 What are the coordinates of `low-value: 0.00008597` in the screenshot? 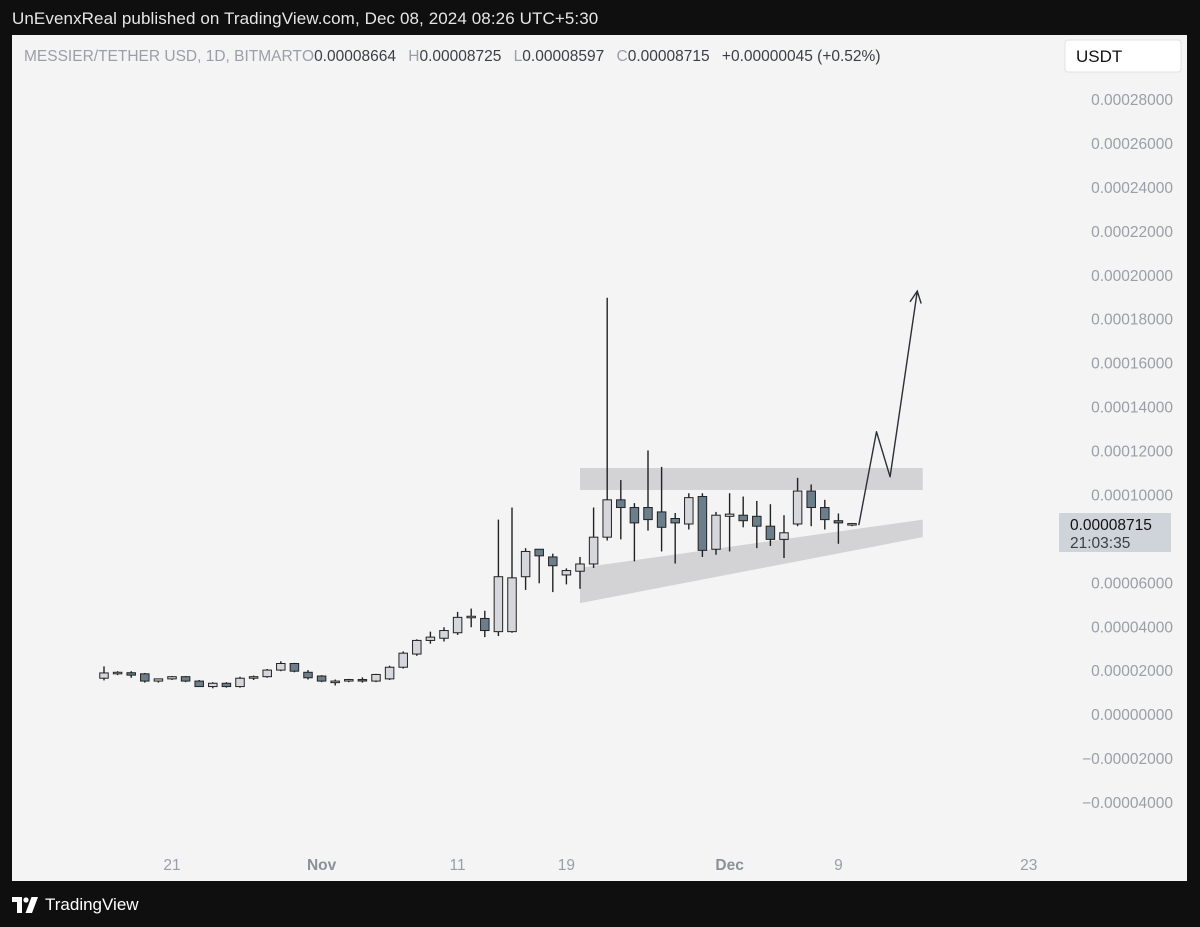 It's located at (563, 56).